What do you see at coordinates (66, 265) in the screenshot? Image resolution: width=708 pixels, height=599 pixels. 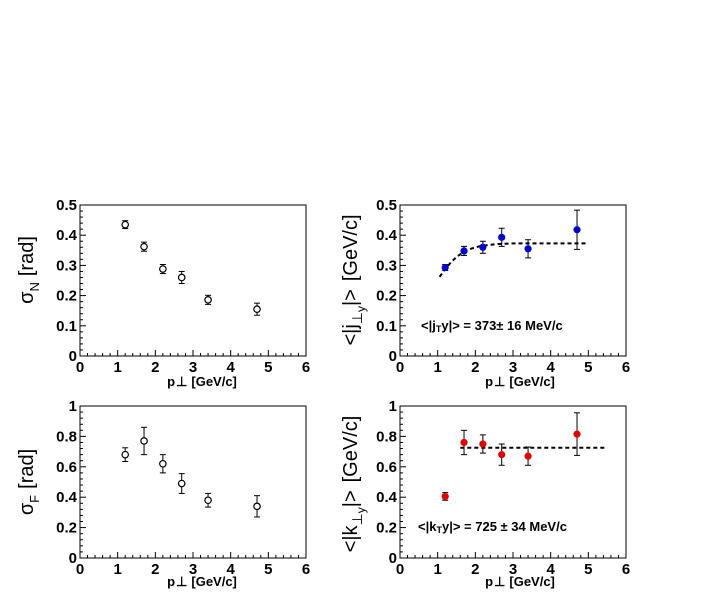 I see `y-tick-label: 0.3` at bounding box center [66, 265].